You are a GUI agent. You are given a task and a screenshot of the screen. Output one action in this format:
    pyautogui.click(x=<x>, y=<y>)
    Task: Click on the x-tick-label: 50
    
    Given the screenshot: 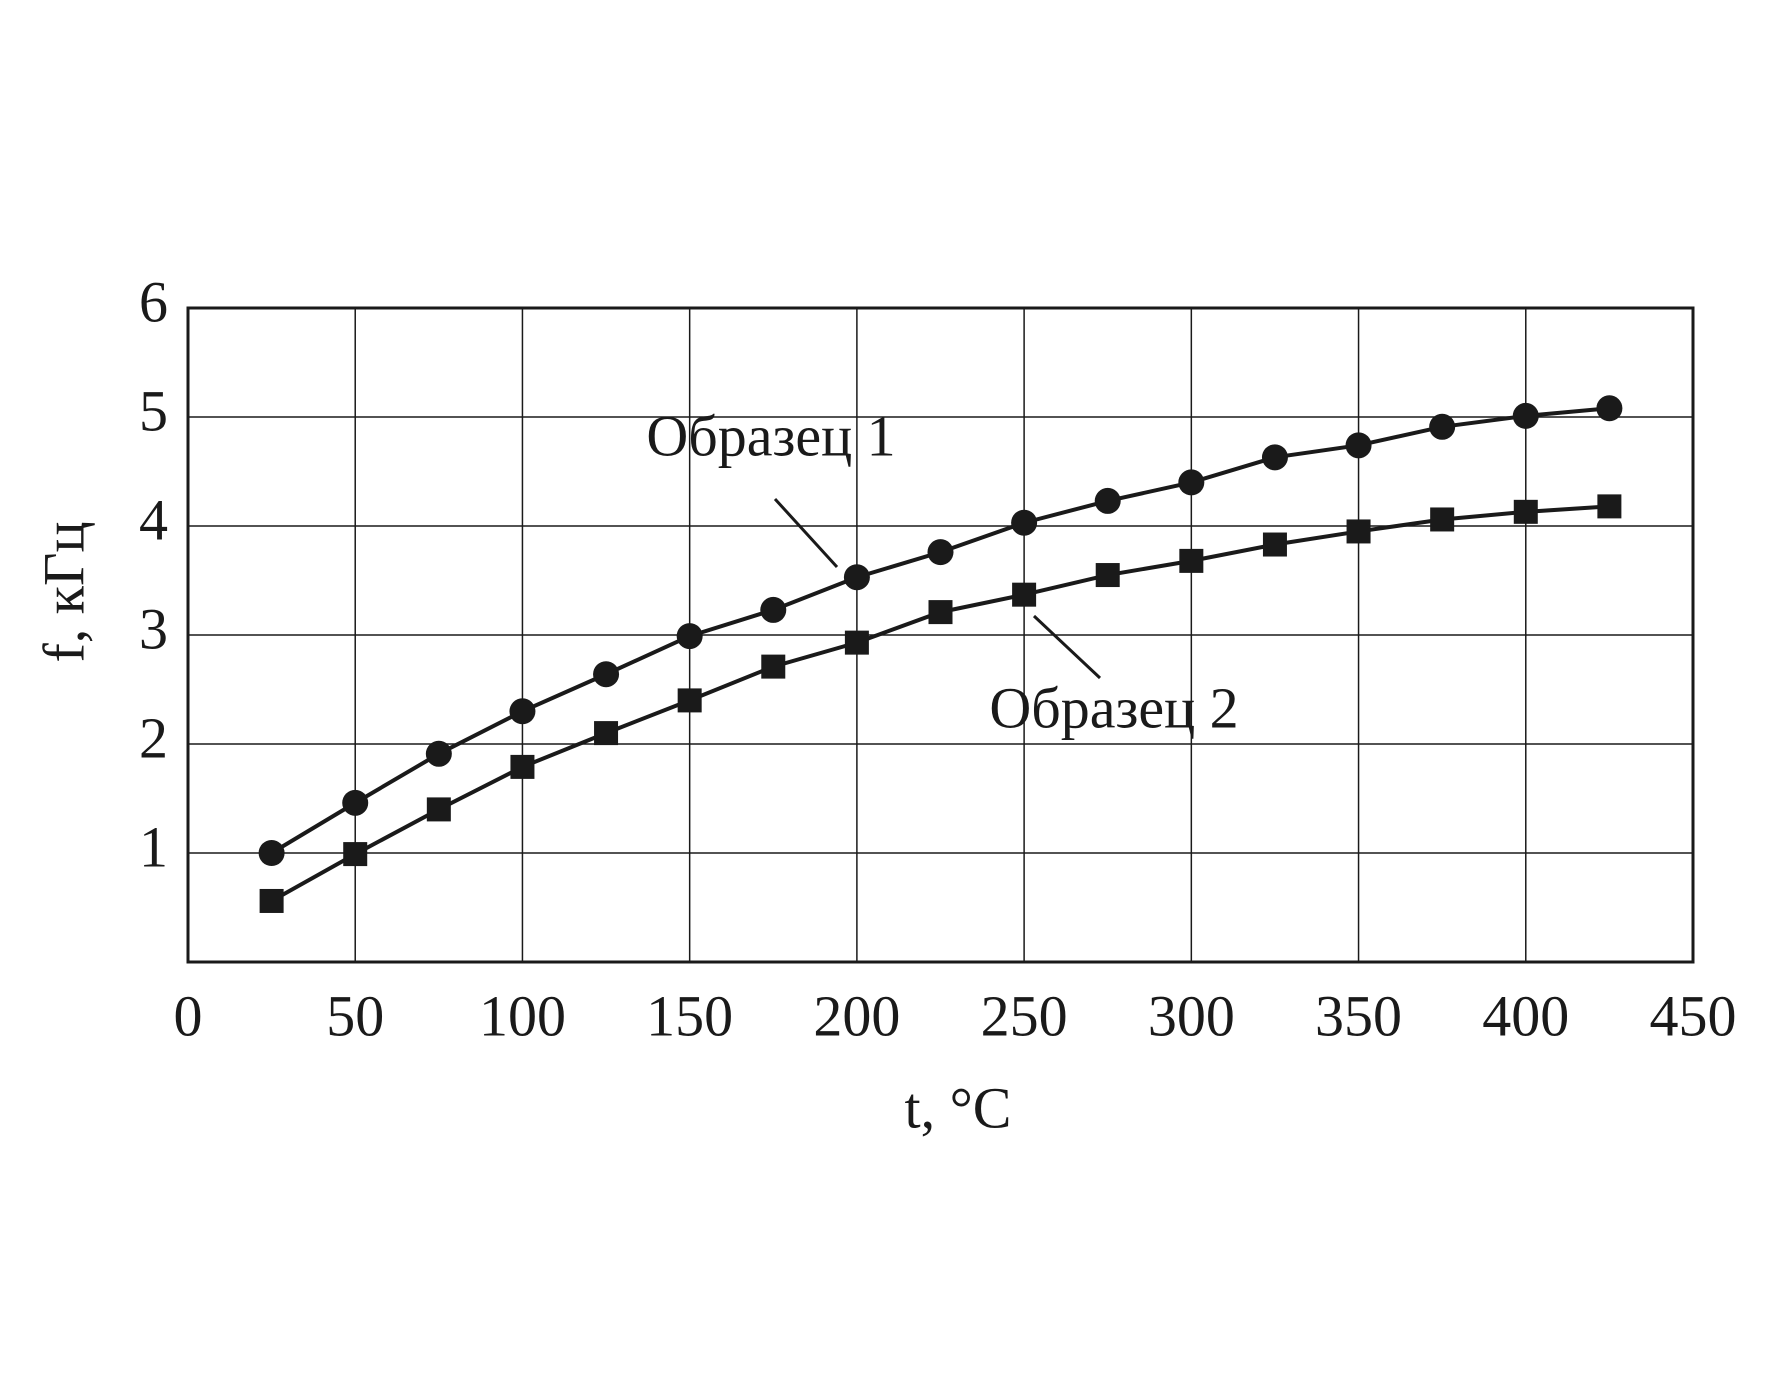 What is the action you would take?
    pyautogui.click(x=355, y=1015)
    